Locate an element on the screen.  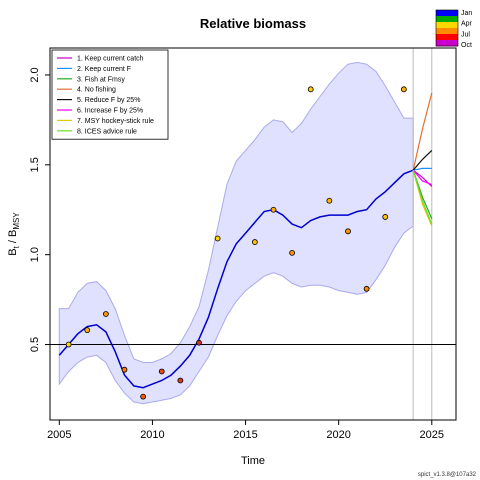
season-label-apr: Apr is located at coordinates (467, 24).